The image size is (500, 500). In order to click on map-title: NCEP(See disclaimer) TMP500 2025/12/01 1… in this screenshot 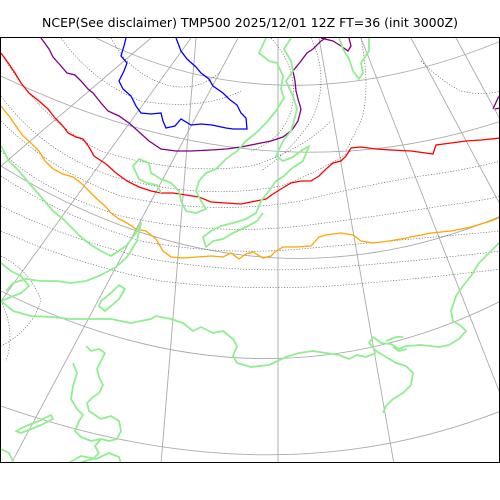, I will do `click(249, 22)`.